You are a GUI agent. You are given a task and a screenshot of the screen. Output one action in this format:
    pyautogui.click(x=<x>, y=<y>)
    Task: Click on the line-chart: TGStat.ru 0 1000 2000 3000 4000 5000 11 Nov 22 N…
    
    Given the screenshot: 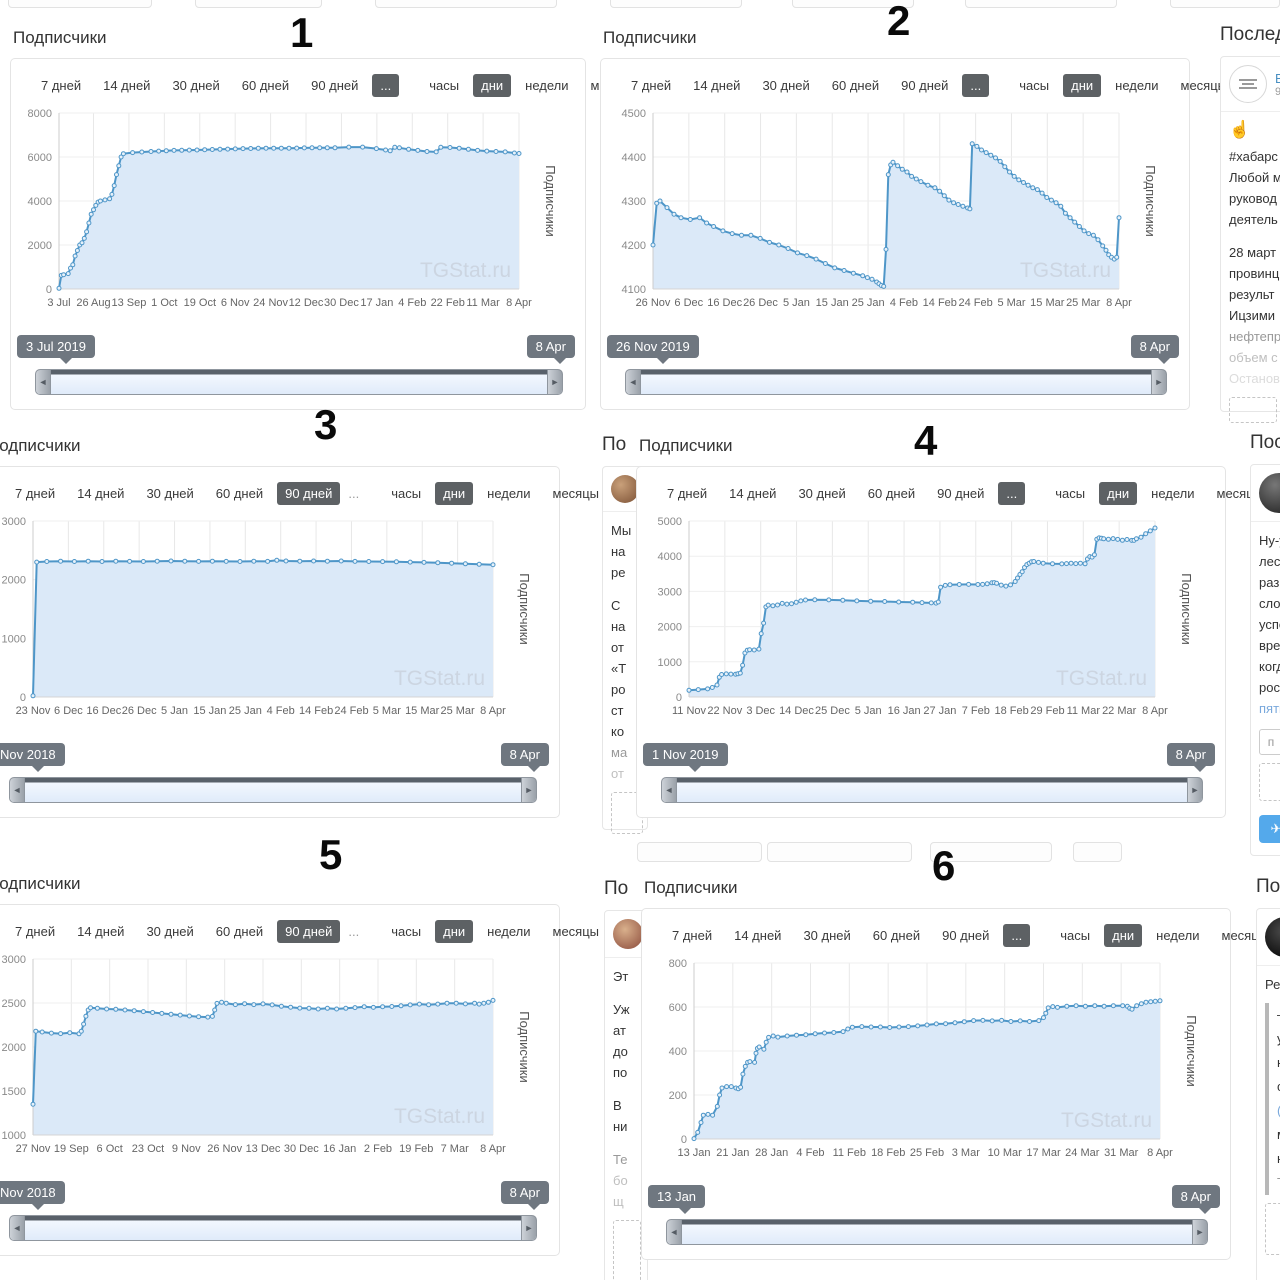 What is the action you would take?
    pyautogui.click(x=926, y=621)
    